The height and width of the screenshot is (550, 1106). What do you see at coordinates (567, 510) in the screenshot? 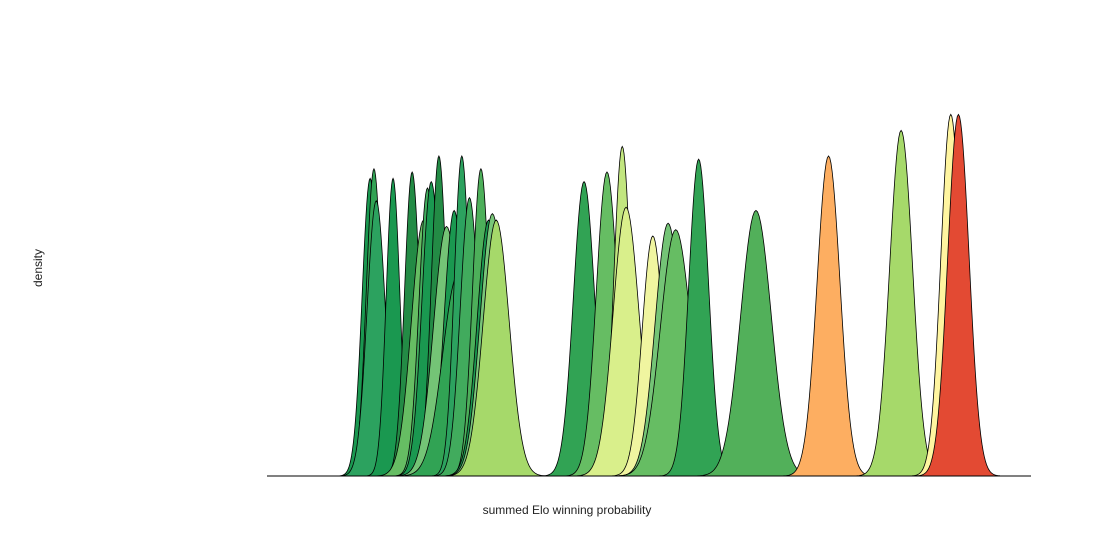
I see `x-axis-label: summed Elo winning probability` at bounding box center [567, 510].